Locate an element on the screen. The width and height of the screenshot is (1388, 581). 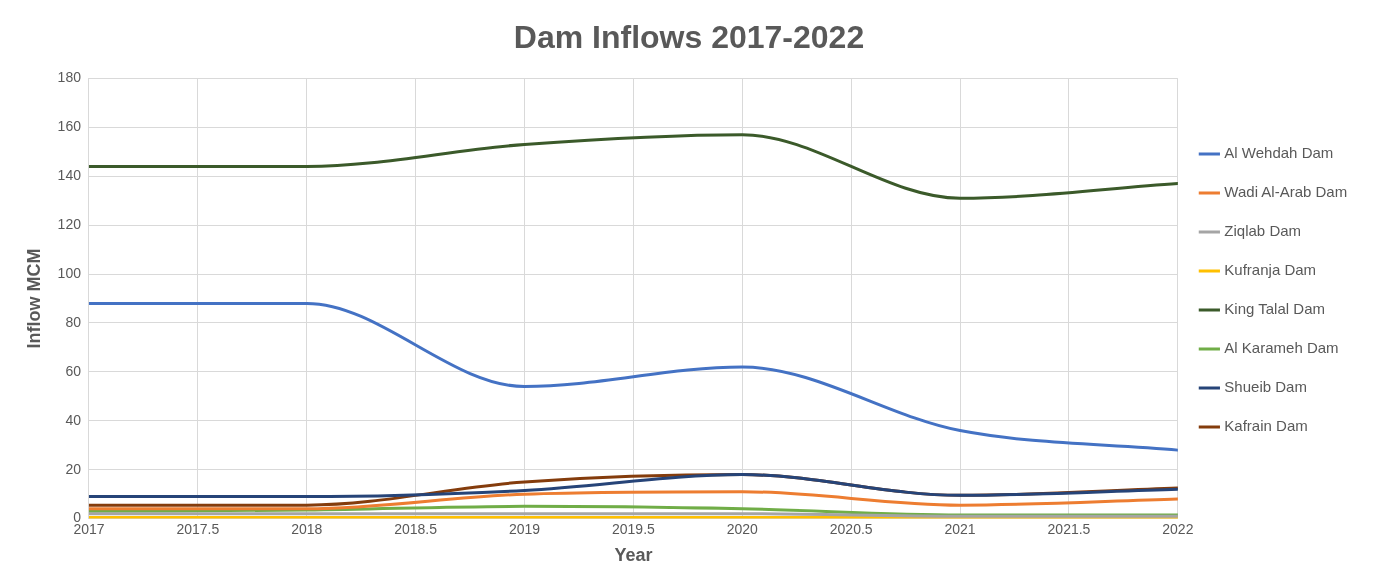
legend-label: Ziqlab Dam is located at coordinates (1263, 231).